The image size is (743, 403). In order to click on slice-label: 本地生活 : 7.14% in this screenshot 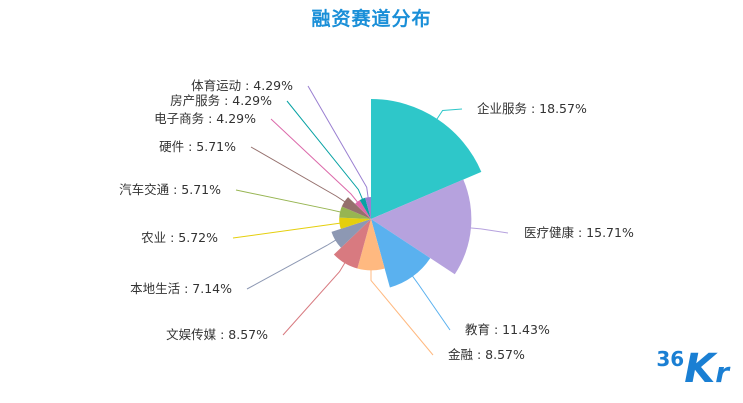, I will do `click(181, 288)`.